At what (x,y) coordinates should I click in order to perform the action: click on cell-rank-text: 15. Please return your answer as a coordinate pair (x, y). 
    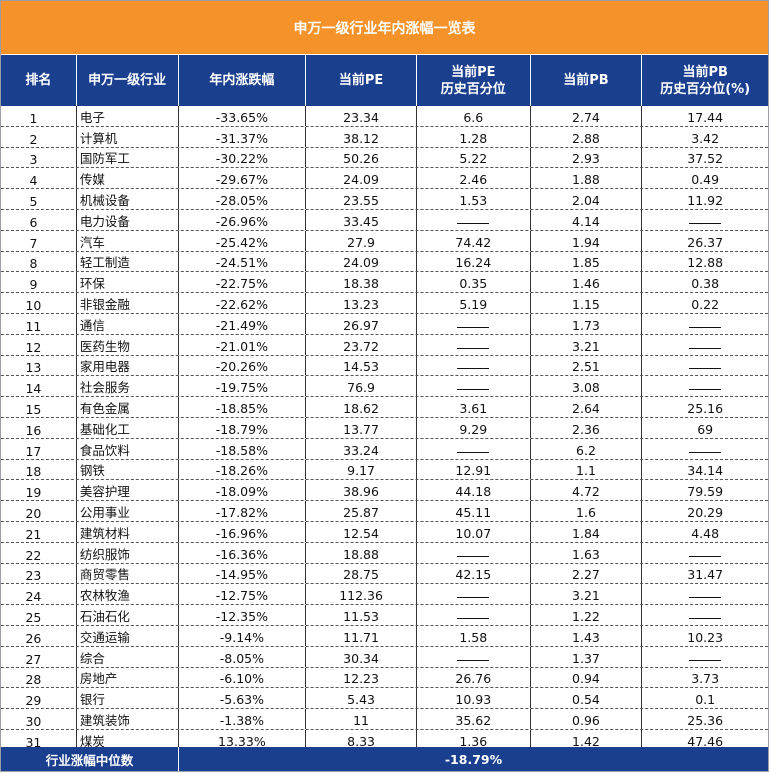
    Looking at the image, I should click on (33, 409).